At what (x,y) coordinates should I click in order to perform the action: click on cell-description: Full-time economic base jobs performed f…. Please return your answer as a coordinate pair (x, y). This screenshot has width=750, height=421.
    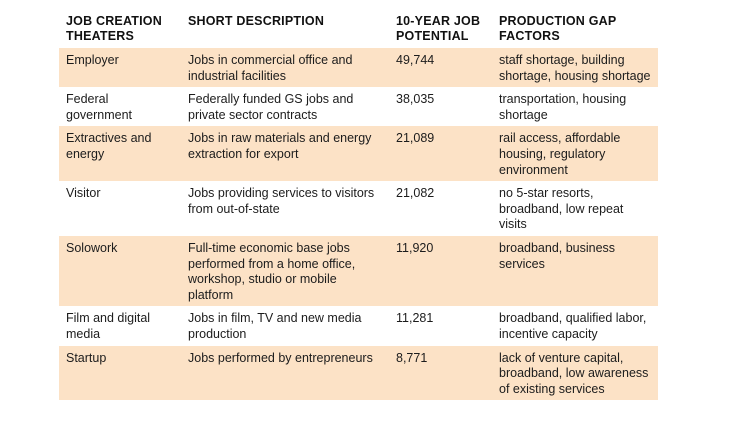
    Looking at the image, I should click on (285, 271).